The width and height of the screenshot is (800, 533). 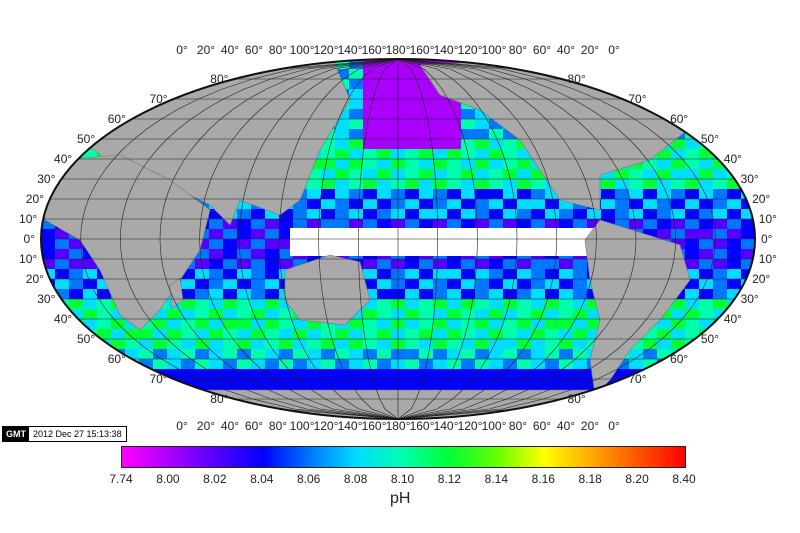 What do you see at coordinates (206, 426) in the screenshot?
I see `longitude-label: 20°` at bounding box center [206, 426].